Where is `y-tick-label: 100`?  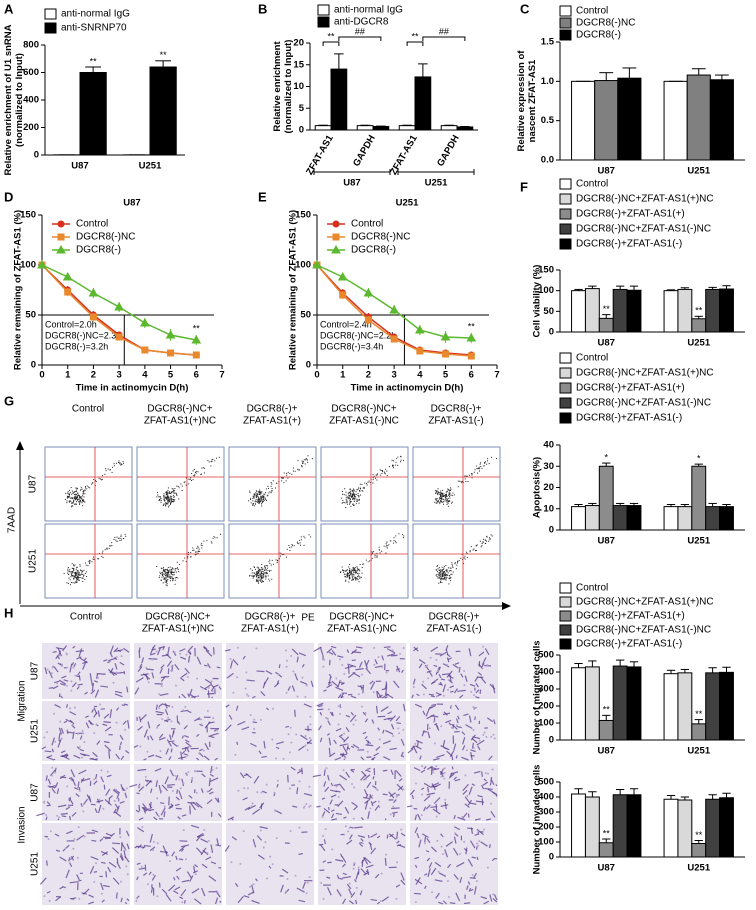
y-tick-label: 100 is located at coordinates (546, 290).